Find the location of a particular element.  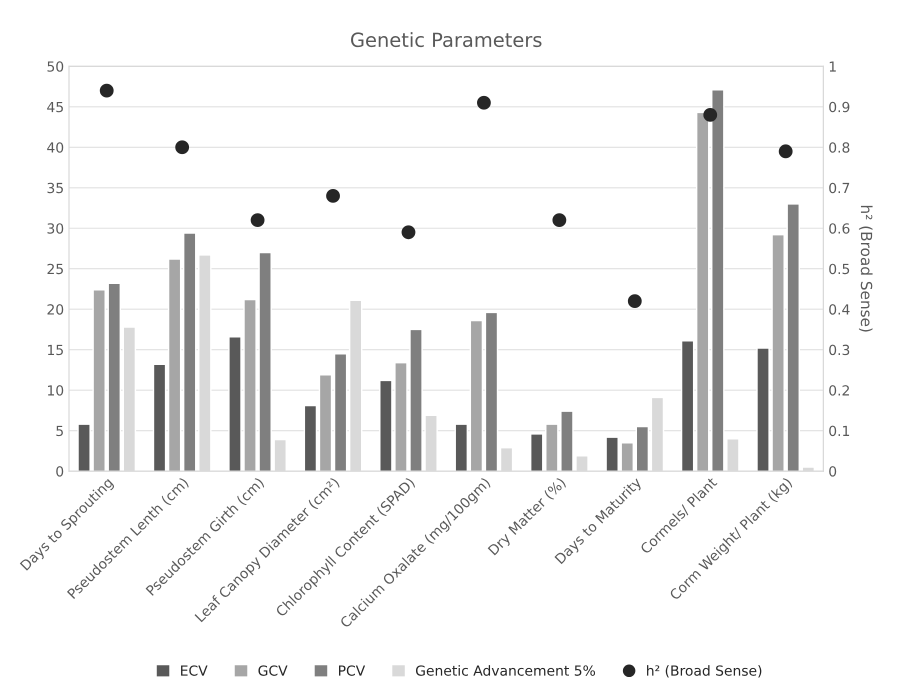

y2-tick-label: 0.1 is located at coordinates (839, 431).